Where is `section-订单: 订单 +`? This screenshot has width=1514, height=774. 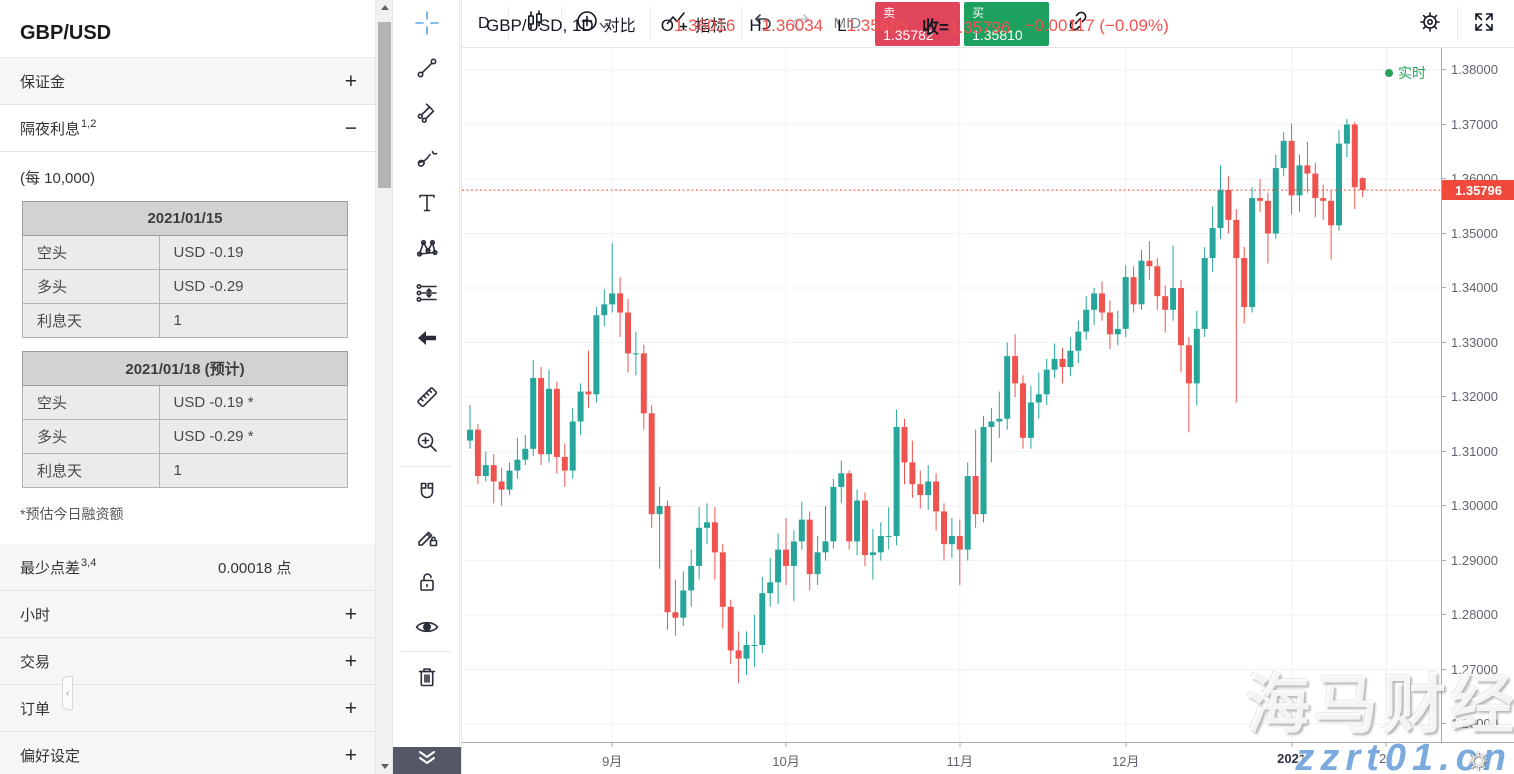 section-订单: 订单 + is located at coordinates (187, 708).